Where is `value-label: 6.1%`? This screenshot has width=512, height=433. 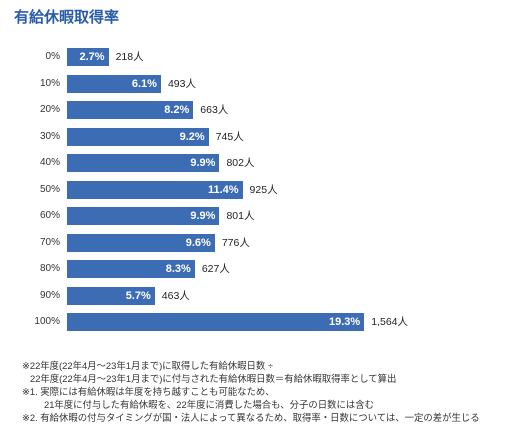
value-label: 6.1% is located at coordinates (144, 83).